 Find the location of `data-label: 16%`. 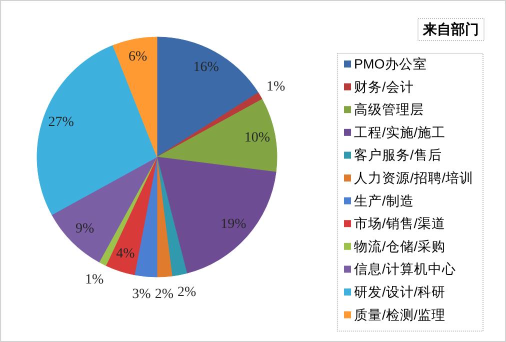

data-label: 16% is located at coordinates (206, 68).